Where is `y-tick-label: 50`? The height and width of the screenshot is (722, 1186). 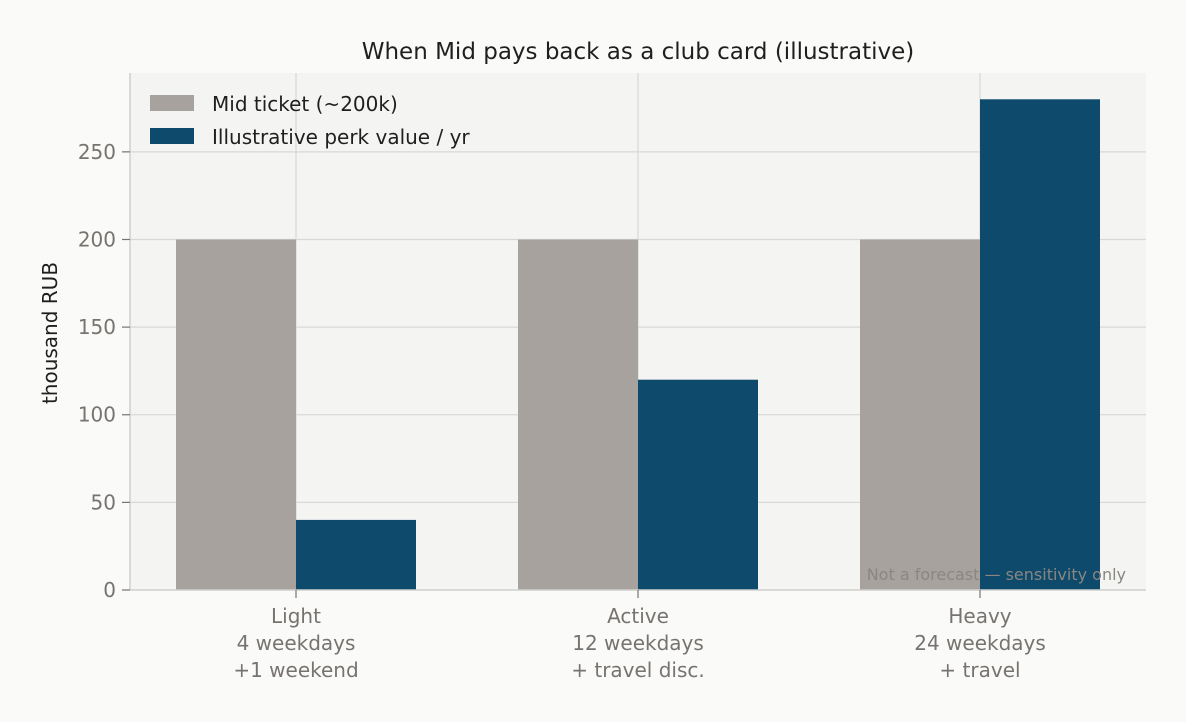 y-tick-label: 50 is located at coordinates (103, 502).